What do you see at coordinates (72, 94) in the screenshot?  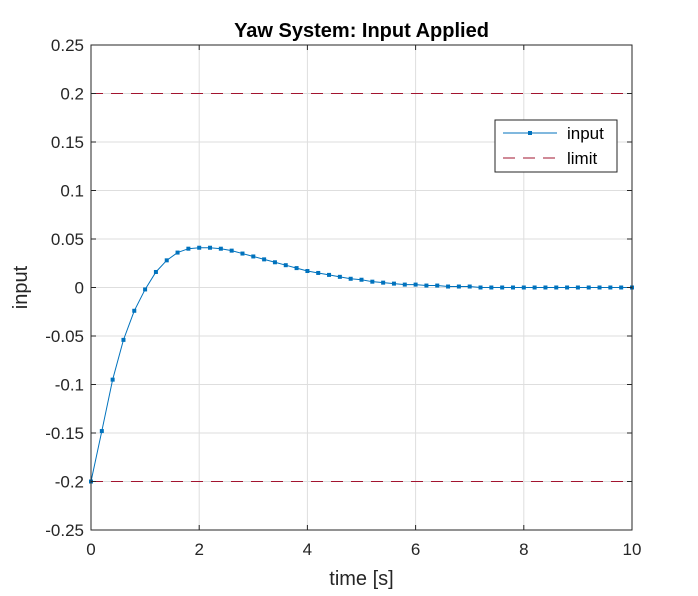 I see `y-tick-label: 0.2` at bounding box center [72, 94].